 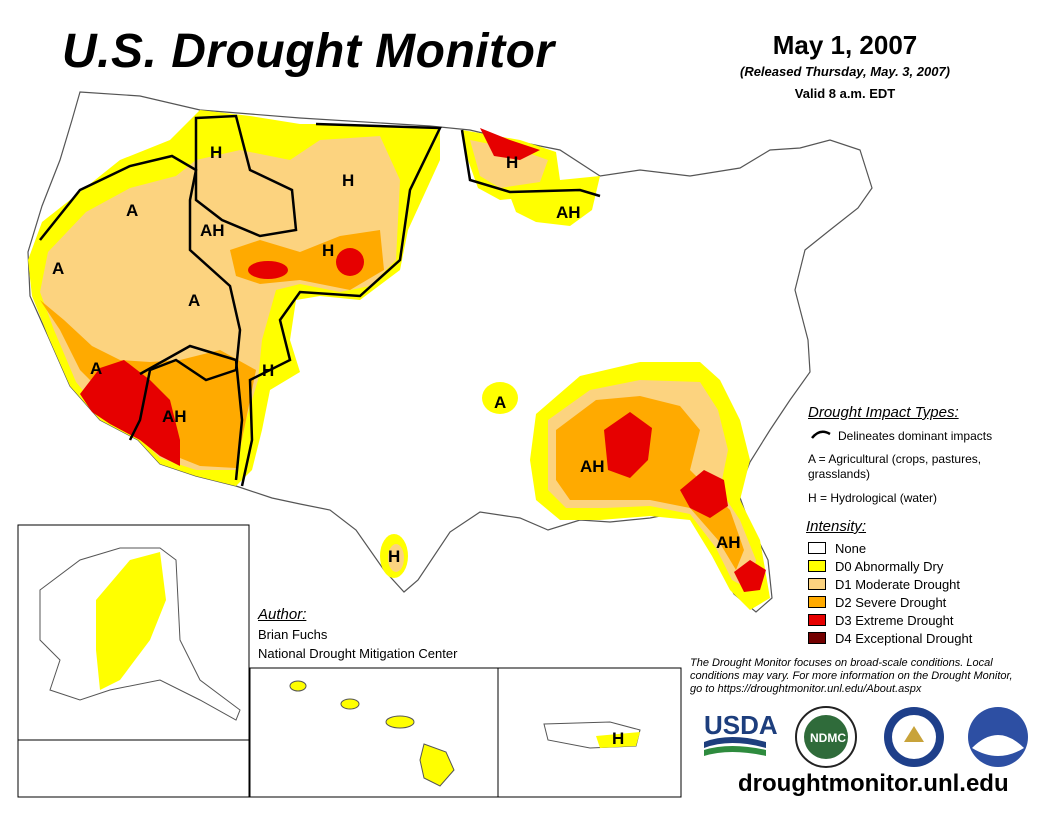 I want to click on map-label-arkansas: A, so click(x=500, y=402).